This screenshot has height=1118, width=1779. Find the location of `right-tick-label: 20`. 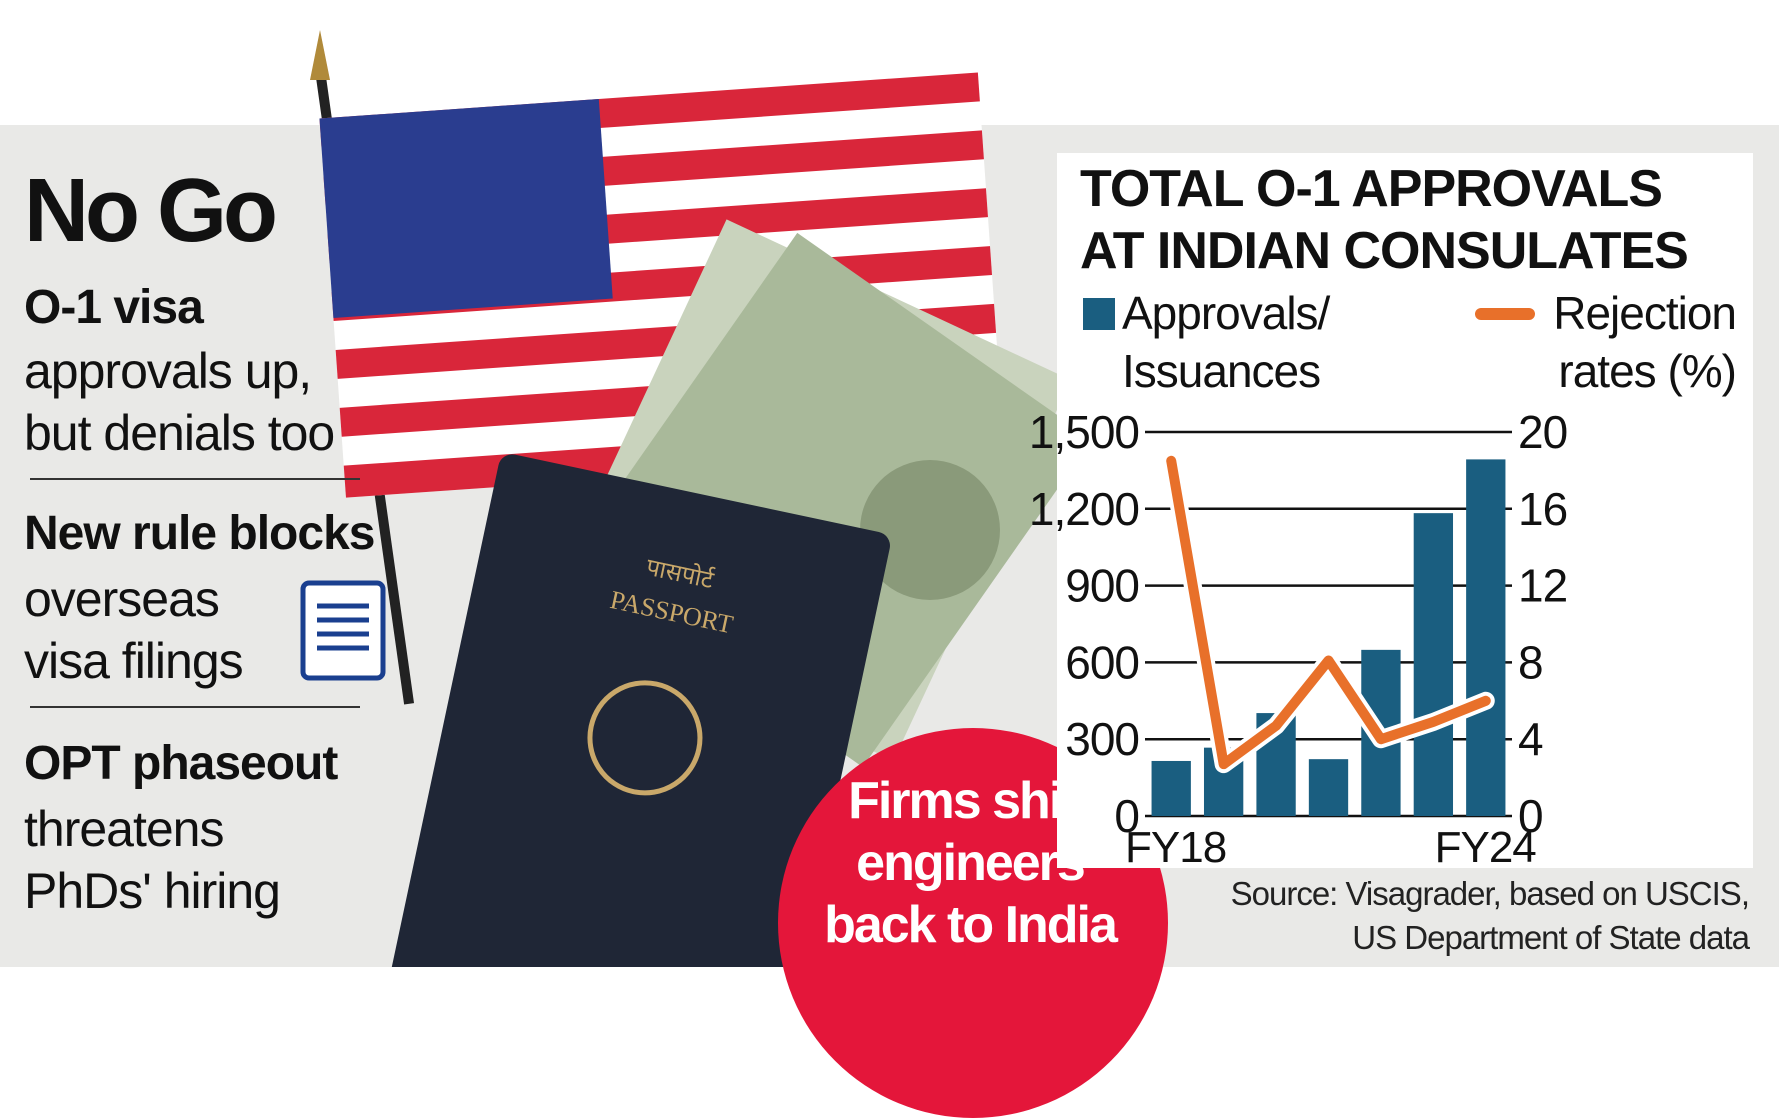

right-tick-label: 20 is located at coordinates (1542, 432).